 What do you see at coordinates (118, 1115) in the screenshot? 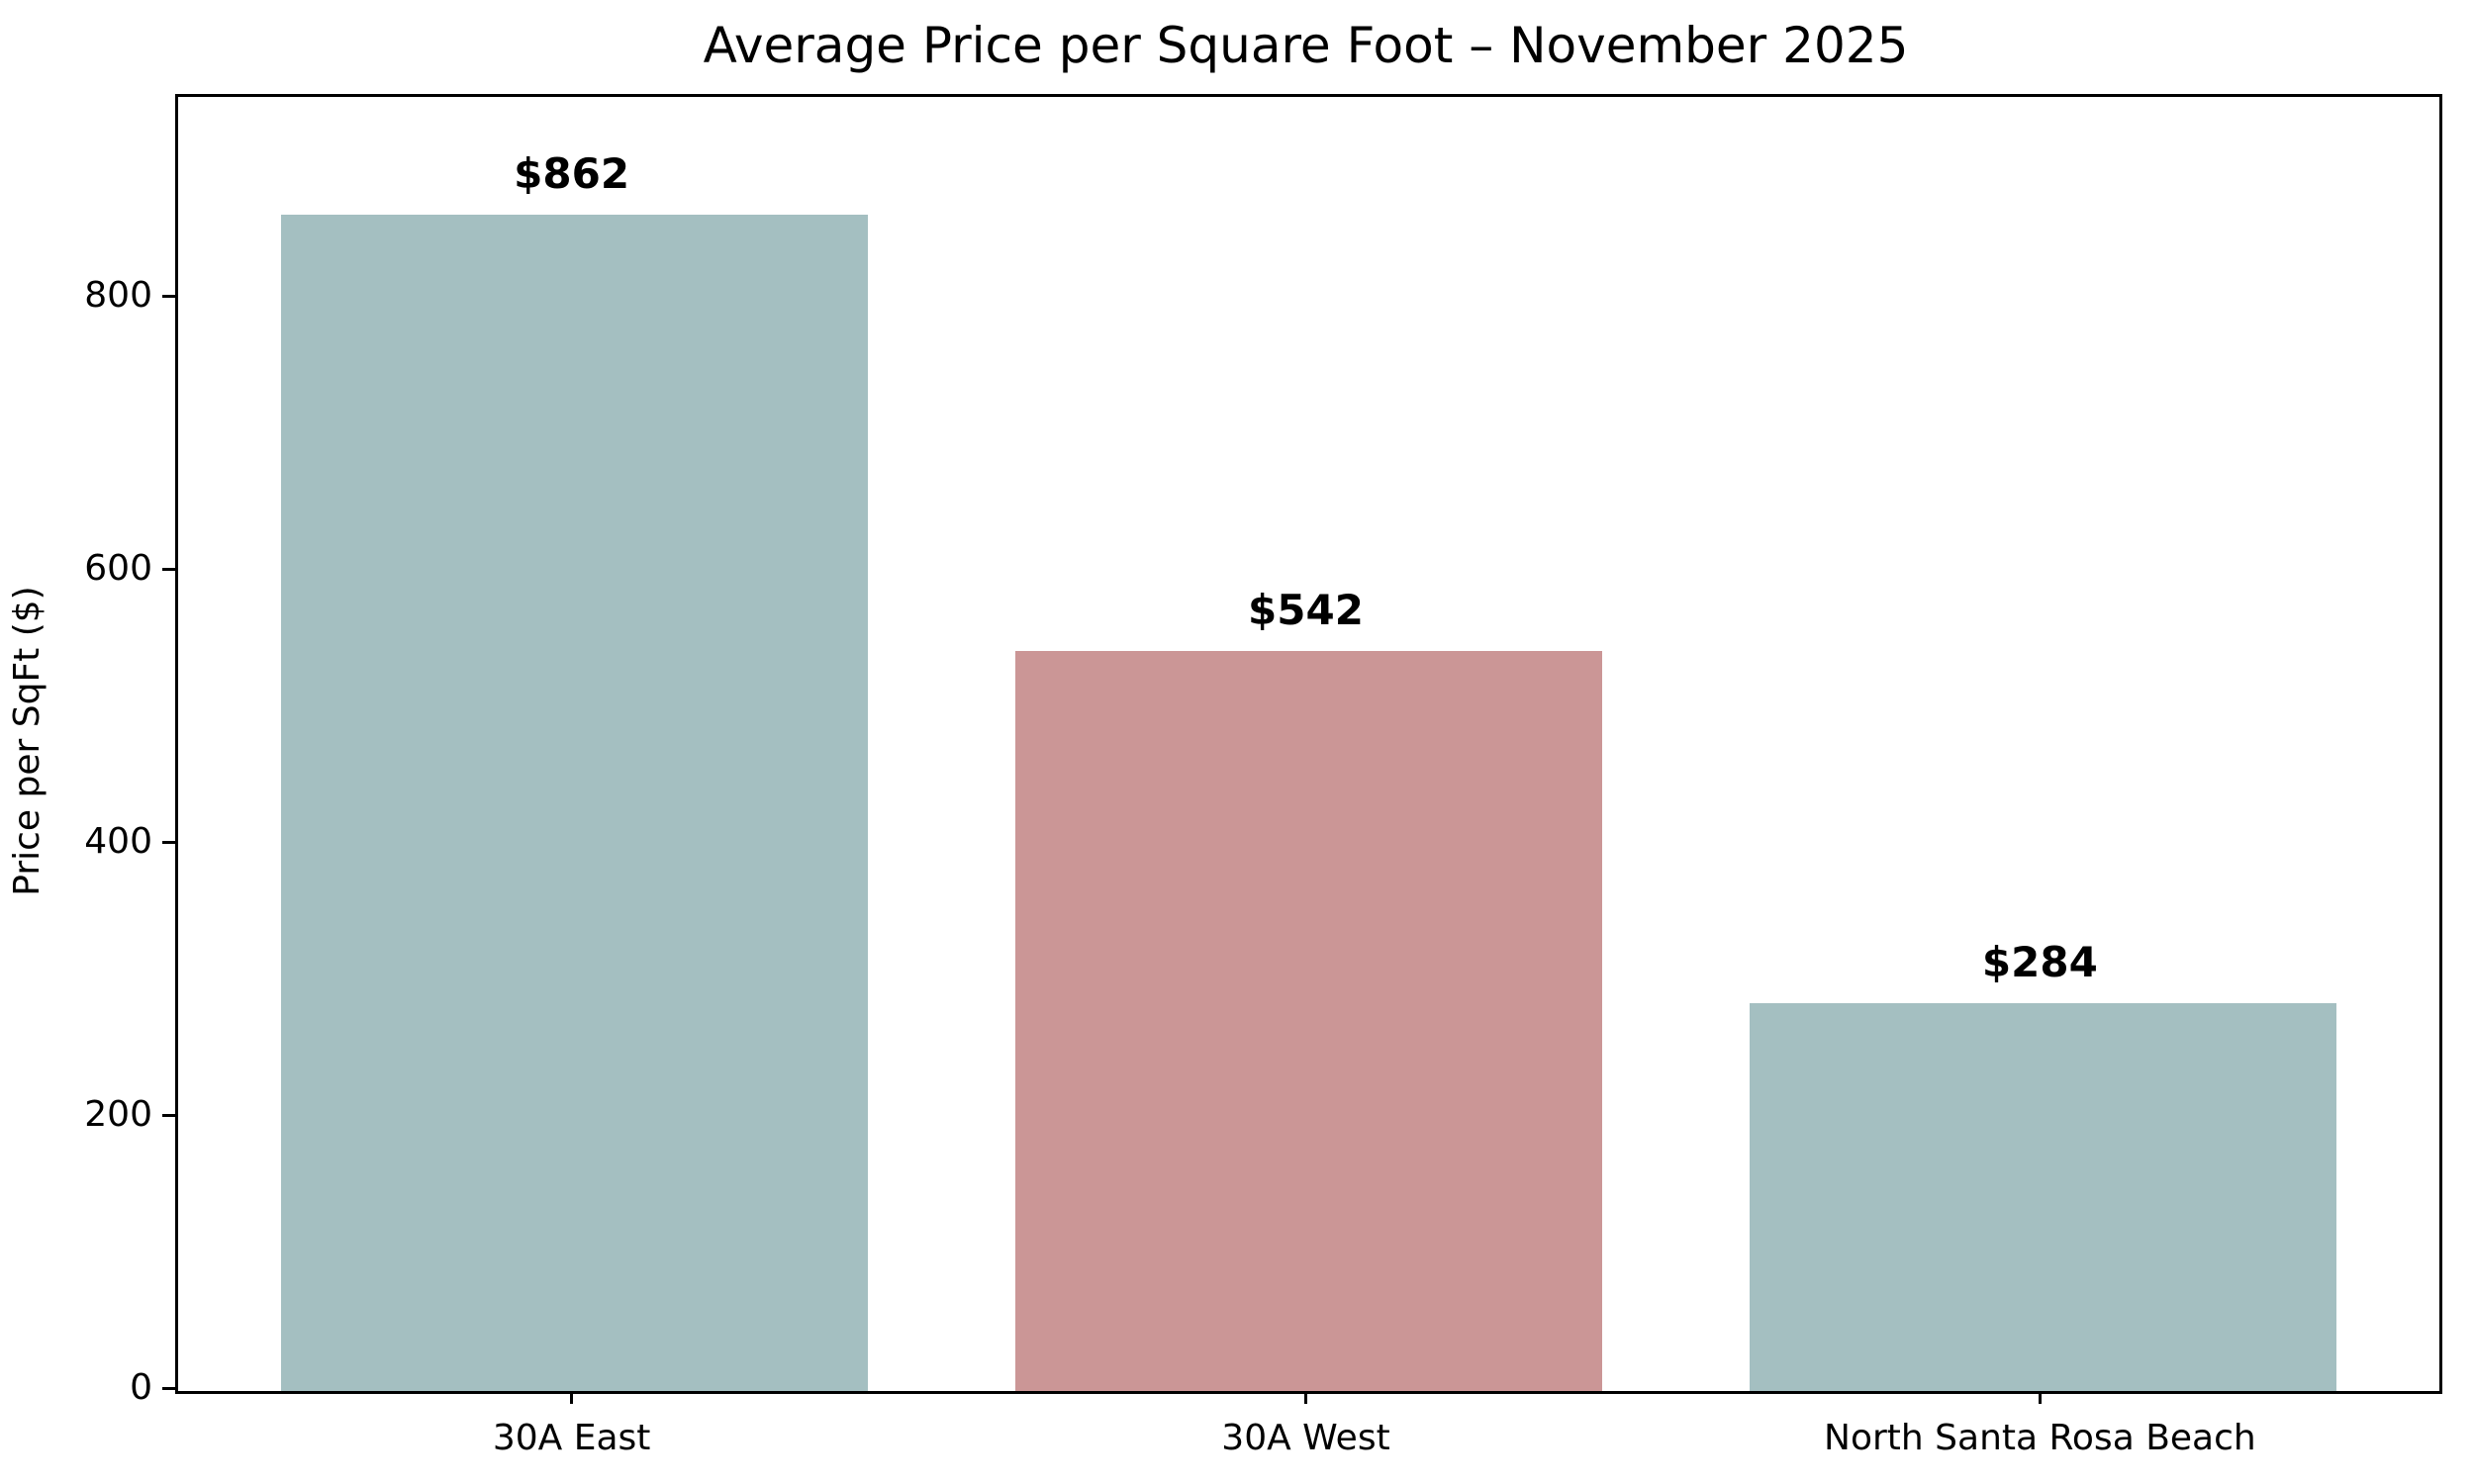
I see `y-tick-label: 200` at bounding box center [118, 1115].